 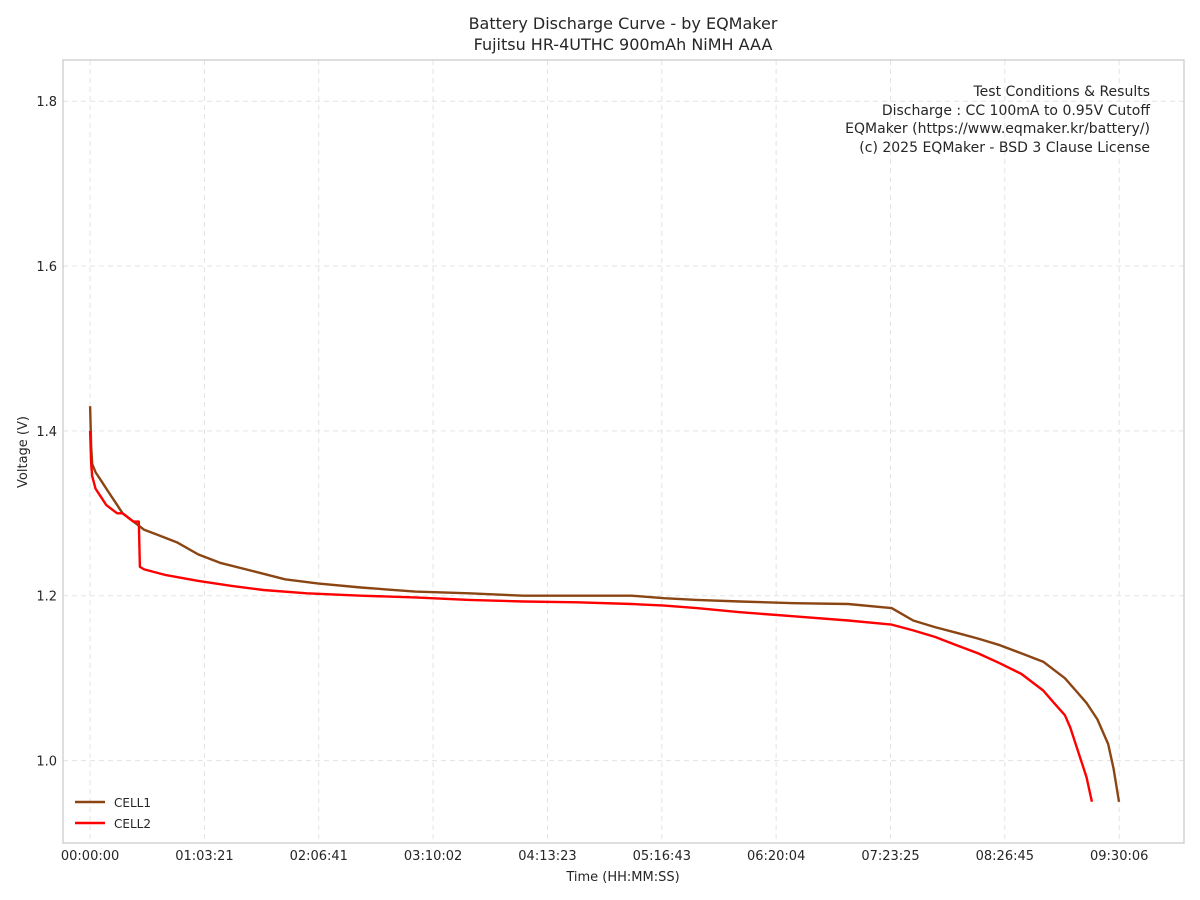 I want to click on x-tick-label-0: 00:00:00, so click(x=90, y=856).